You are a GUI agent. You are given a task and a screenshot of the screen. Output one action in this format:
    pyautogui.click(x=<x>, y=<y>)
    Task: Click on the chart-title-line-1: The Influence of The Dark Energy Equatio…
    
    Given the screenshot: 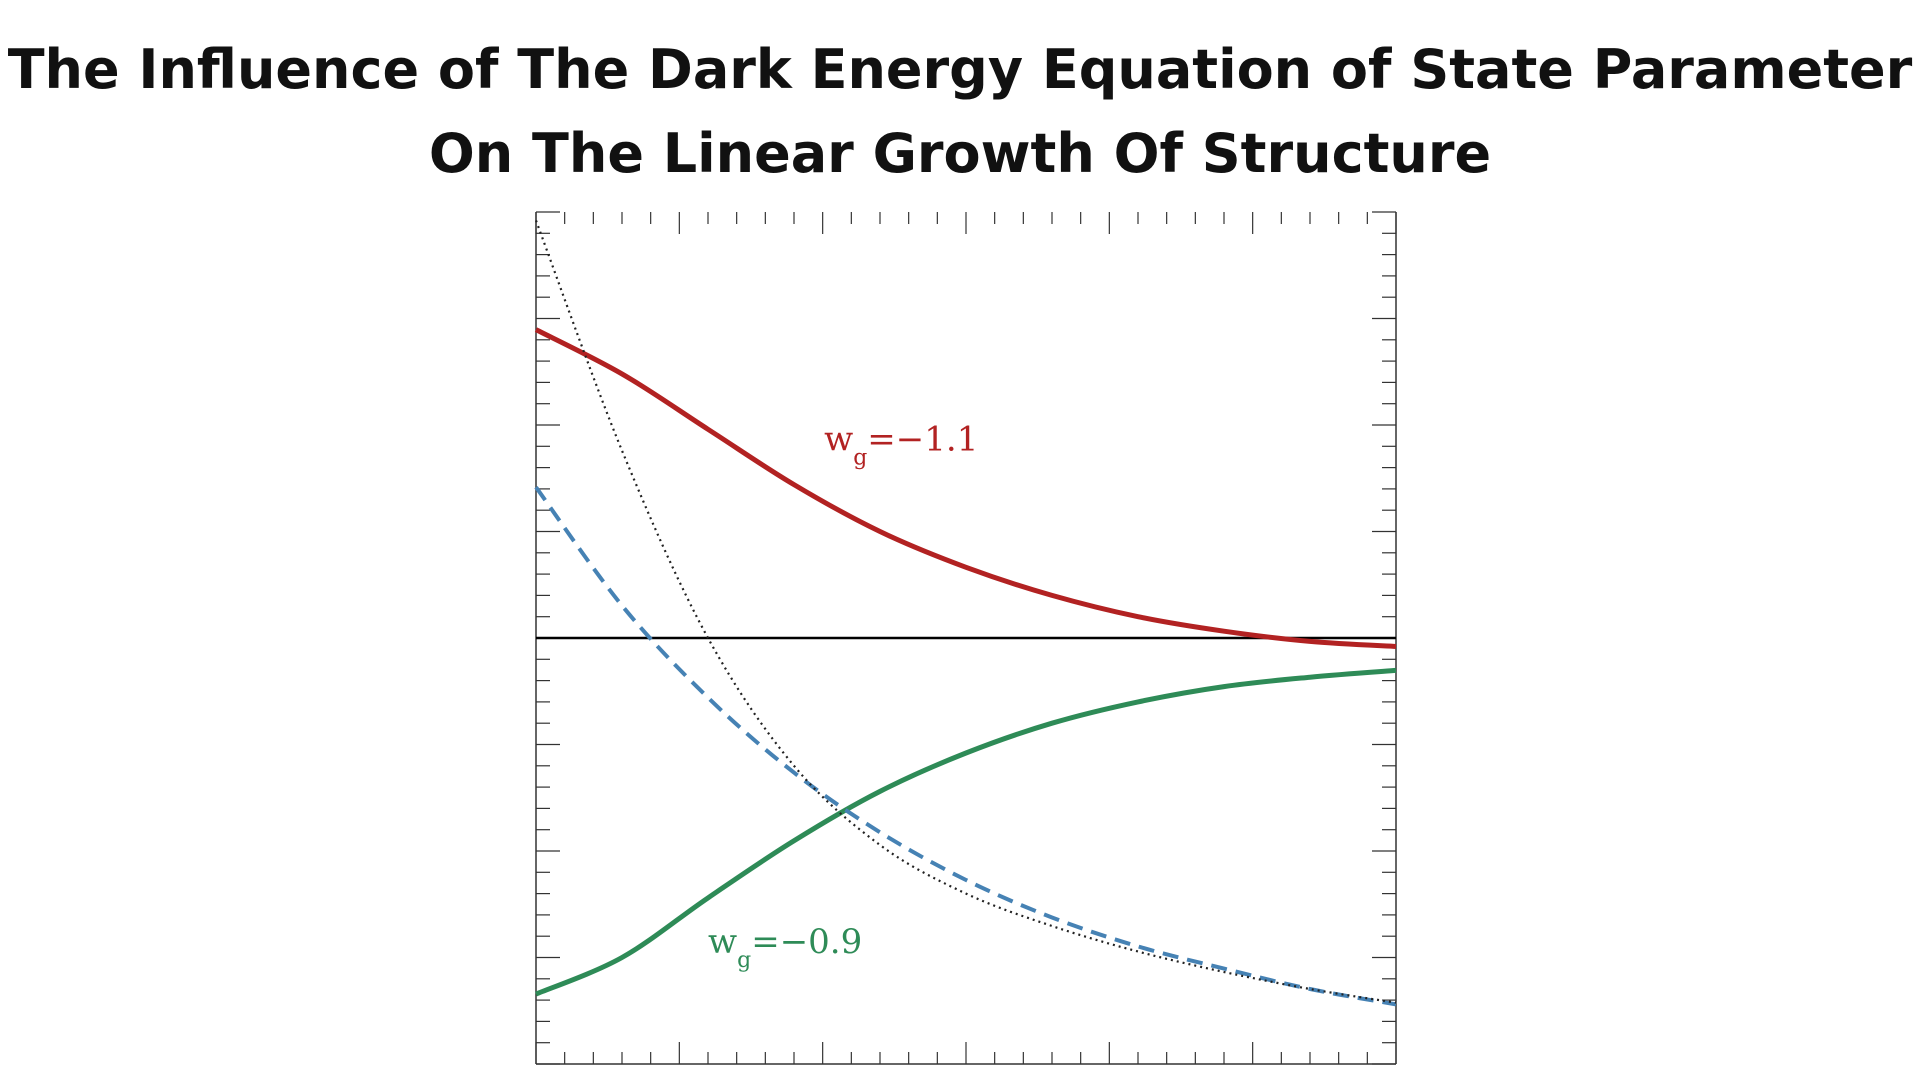 What is the action you would take?
    pyautogui.click(x=960, y=69)
    